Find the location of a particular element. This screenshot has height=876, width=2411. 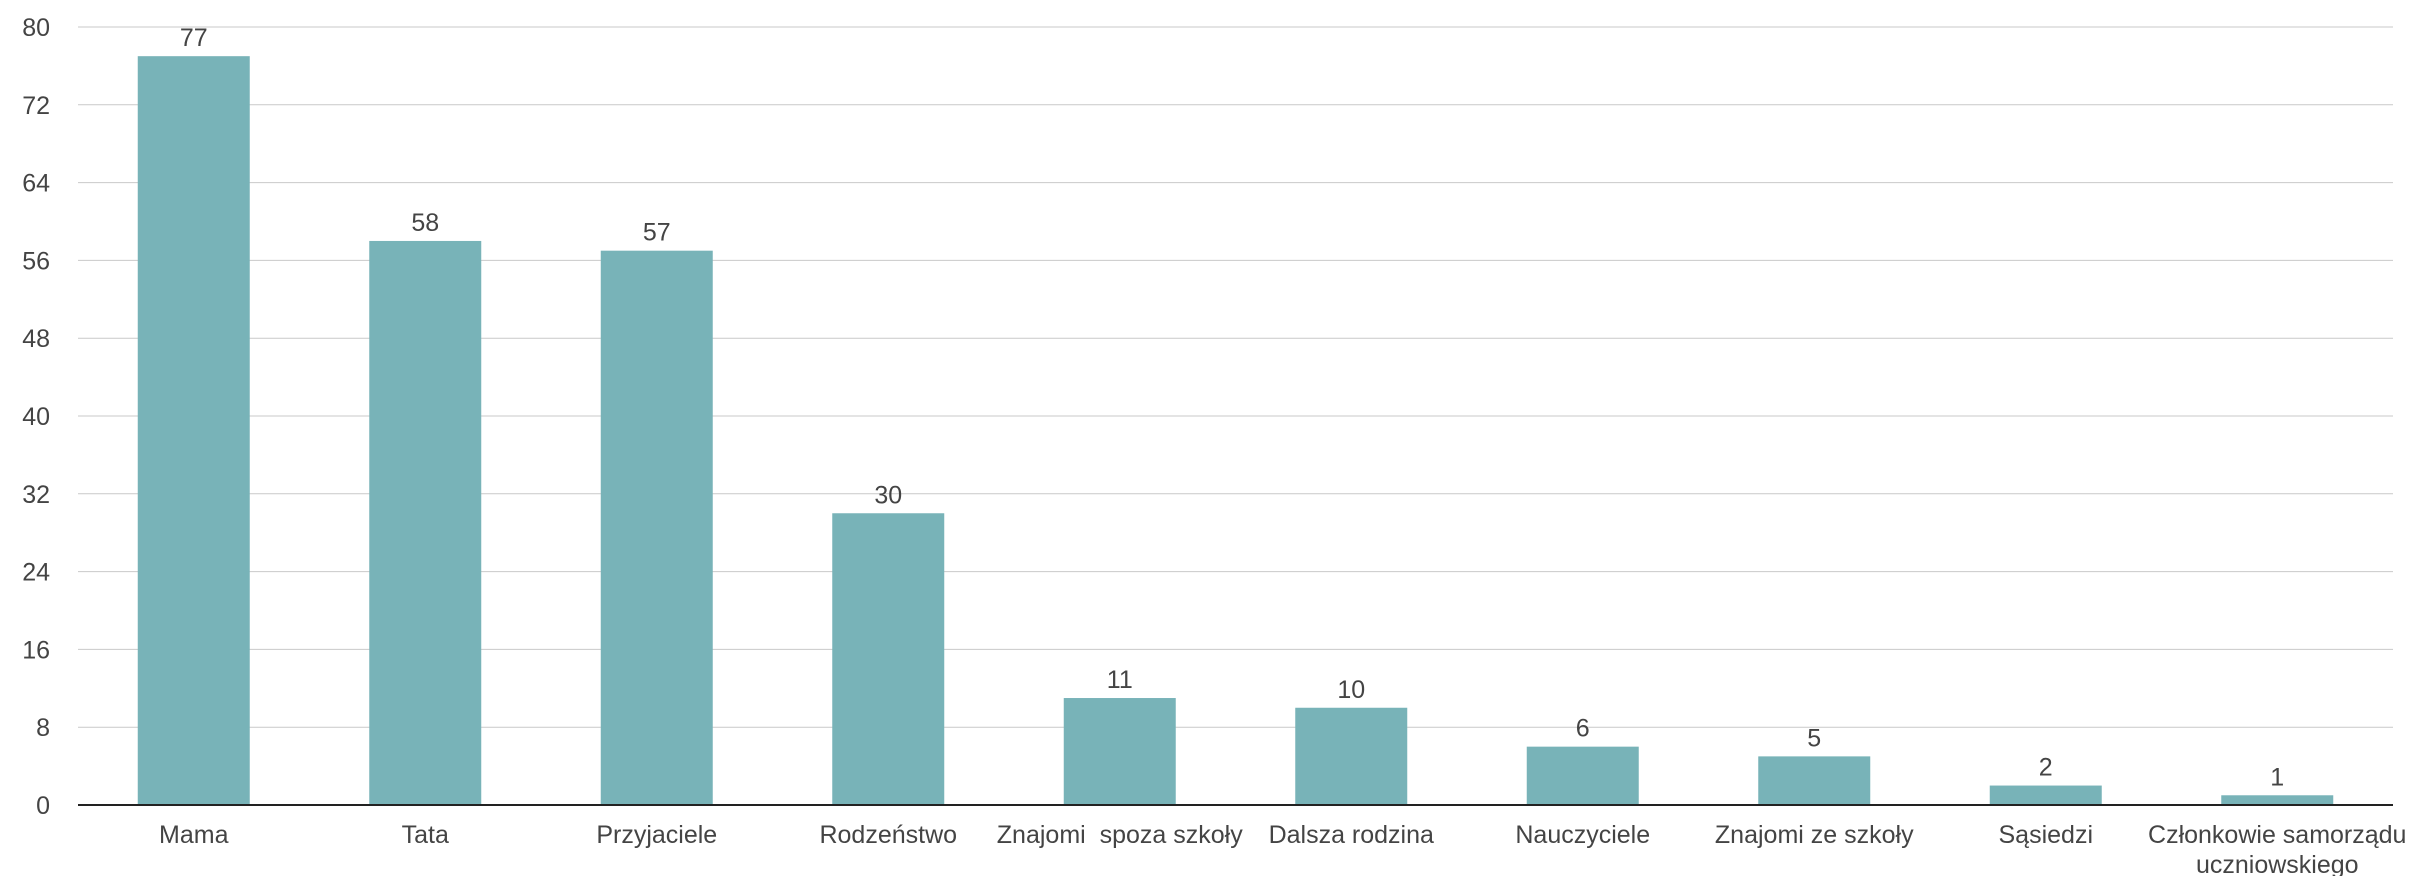

y-tick-label-56: 56 is located at coordinates (36, 261).